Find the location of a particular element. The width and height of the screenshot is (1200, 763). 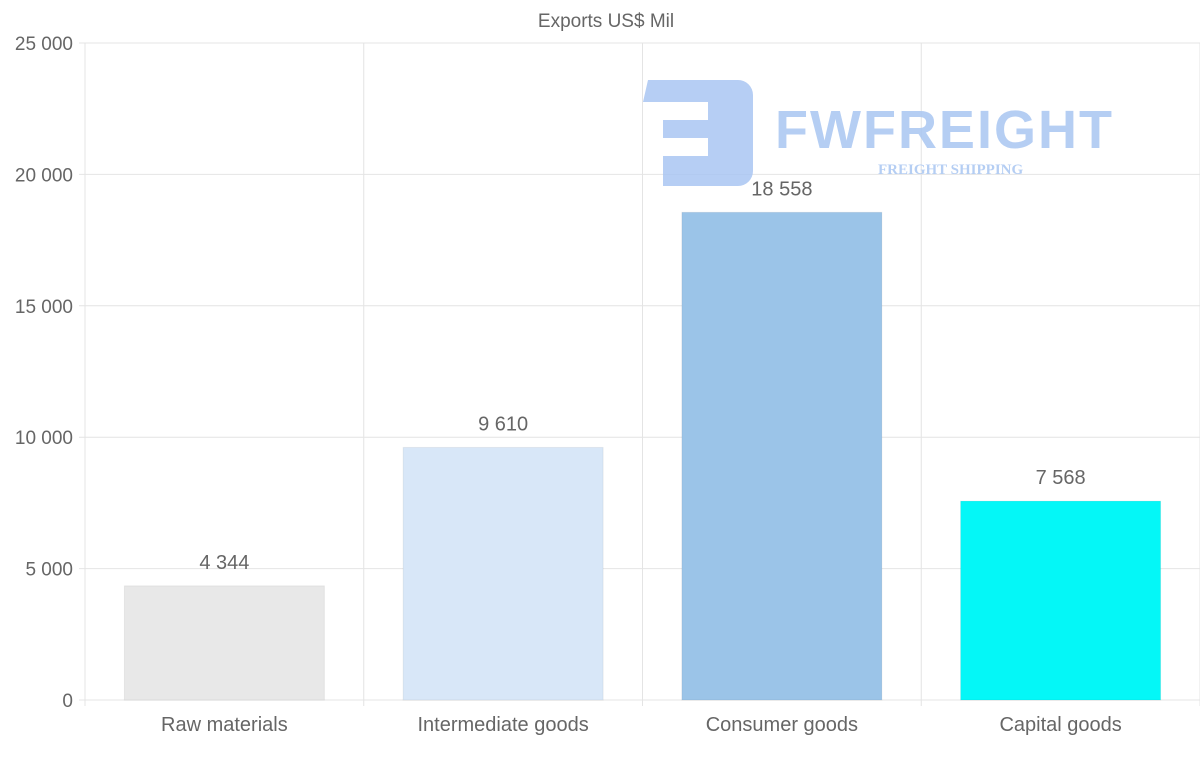

x-tick-label: Capital goods is located at coordinates (1060, 725).